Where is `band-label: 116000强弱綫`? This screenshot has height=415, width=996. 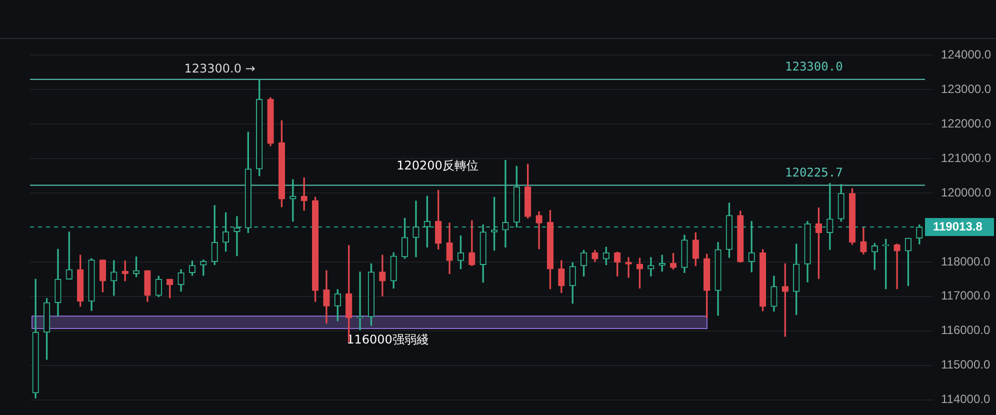 band-label: 116000强弱綫 is located at coordinates (387, 339).